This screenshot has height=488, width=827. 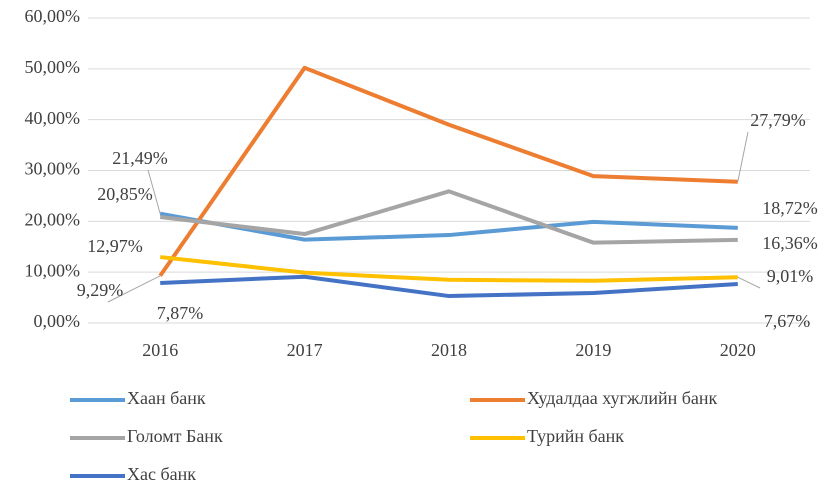 I want to click on data-label: 7,67%, so click(x=787, y=321).